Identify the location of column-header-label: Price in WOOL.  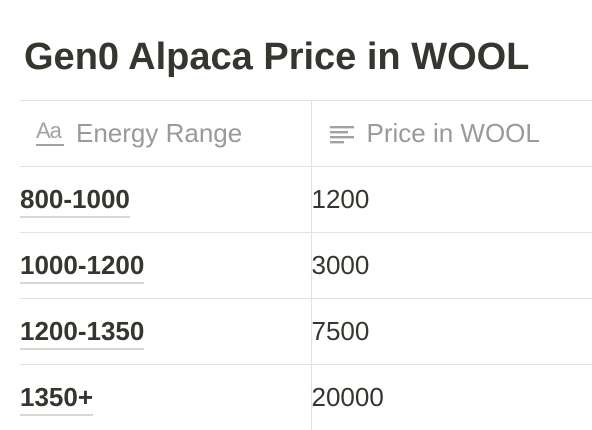
(453, 133).